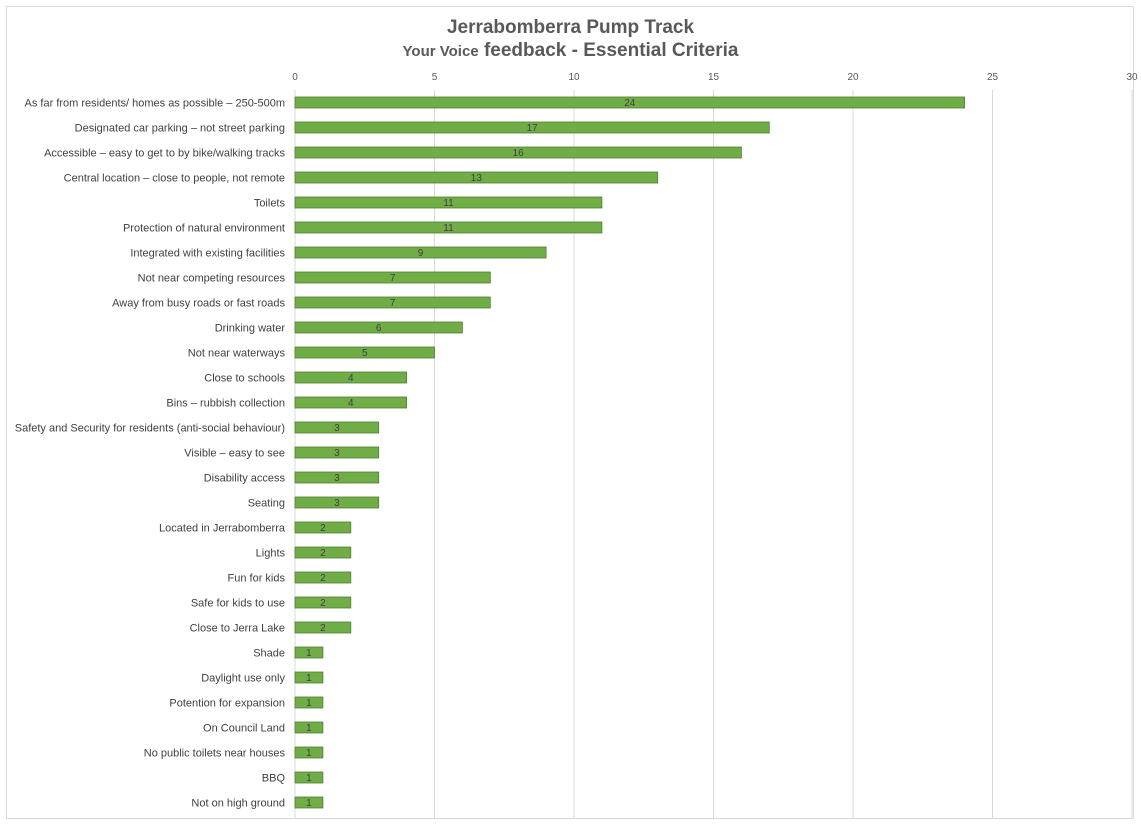 This screenshot has height=825, width=1141. Describe the element at coordinates (222, 529) in the screenshot. I see `category-label: Located in Jerrabomberra` at that location.